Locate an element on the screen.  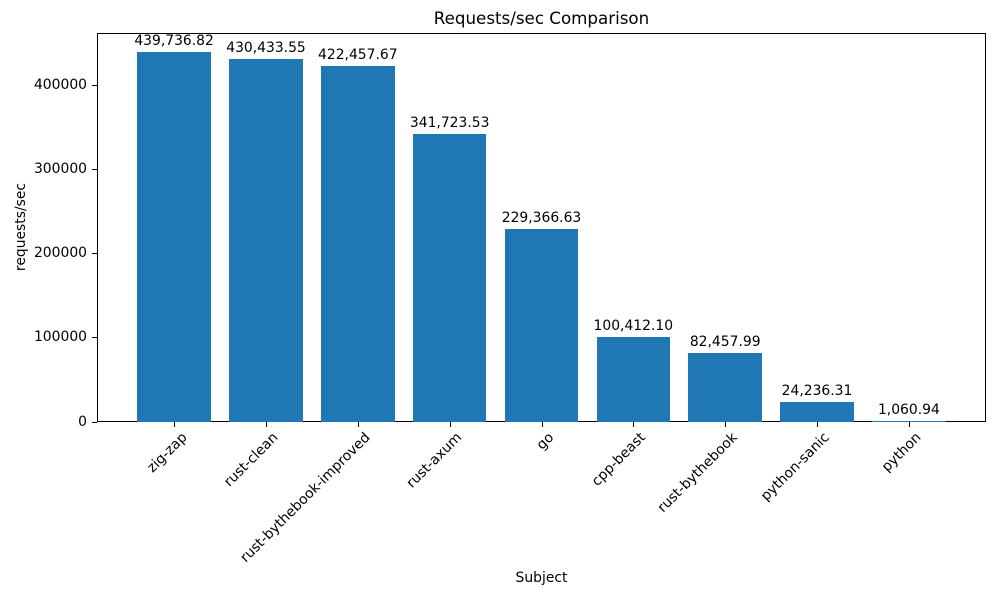
x-tick-label-python: python is located at coordinates (902, 452).